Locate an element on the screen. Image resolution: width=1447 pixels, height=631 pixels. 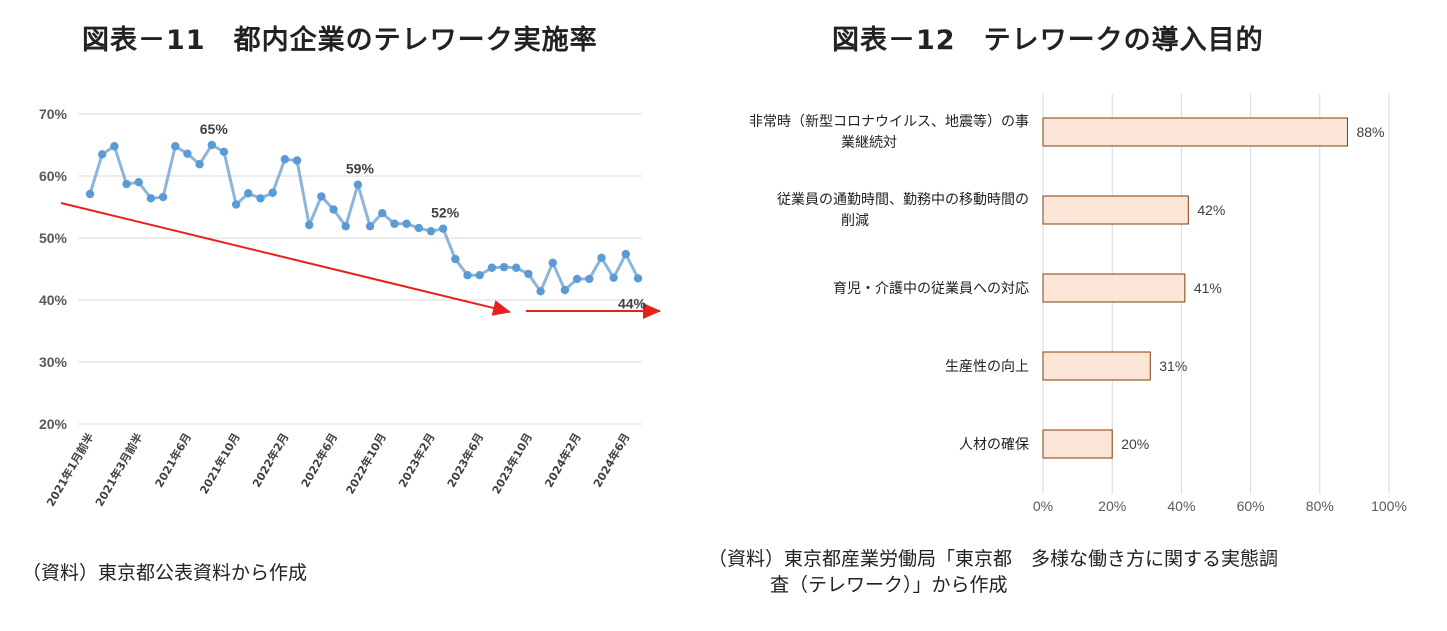
category-label: 育児・介護中の従業員への対応 is located at coordinates (931, 289).